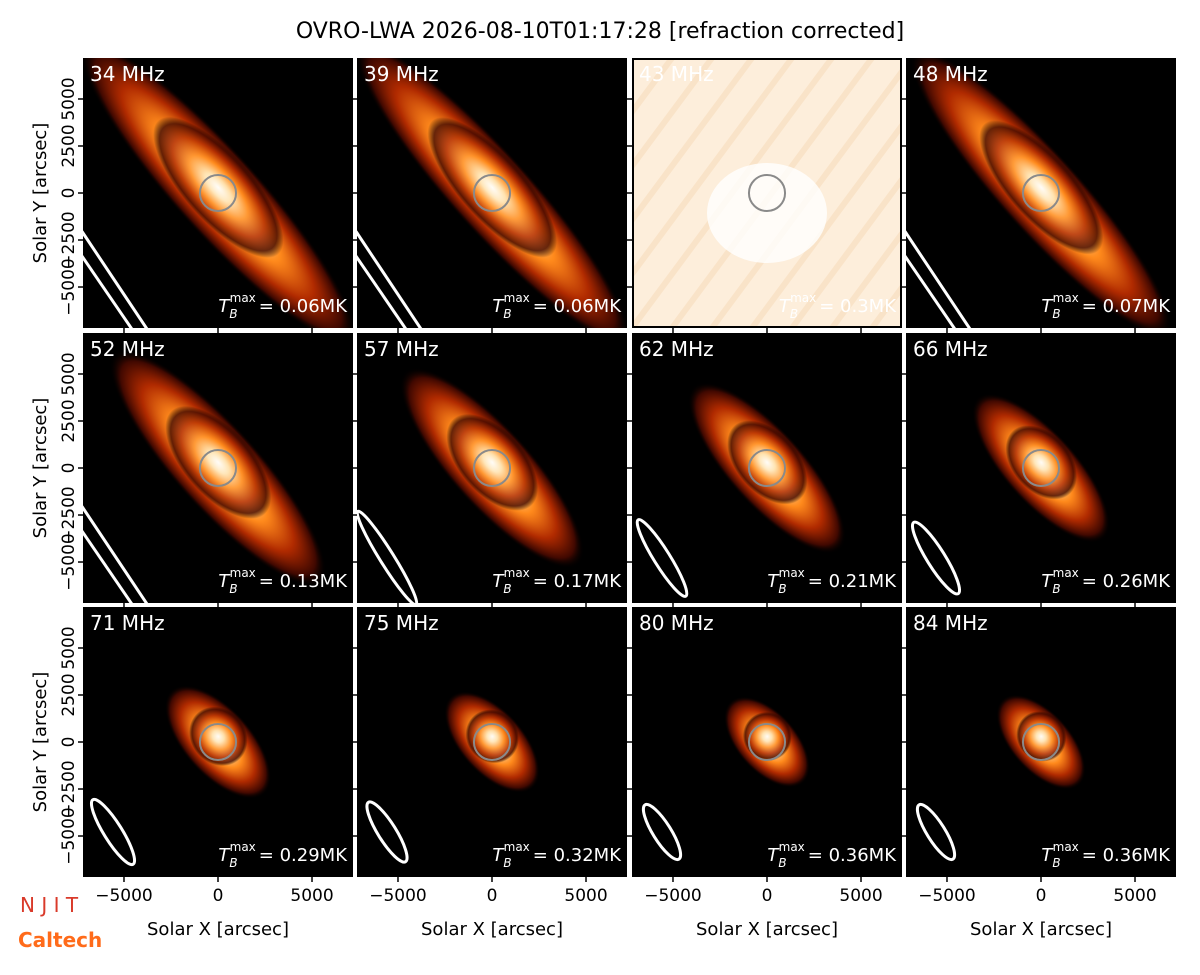  What do you see at coordinates (49, 905) in the screenshot?
I see `njit-logo: N J I T` at bounding box center [49, 905].